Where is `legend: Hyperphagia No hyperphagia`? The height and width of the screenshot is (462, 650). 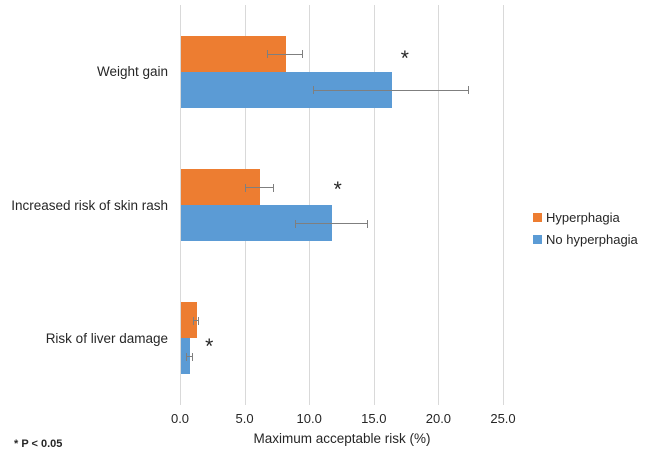 legend: Hyperphagia No hyperphagia is located at coordinates (585, 232).